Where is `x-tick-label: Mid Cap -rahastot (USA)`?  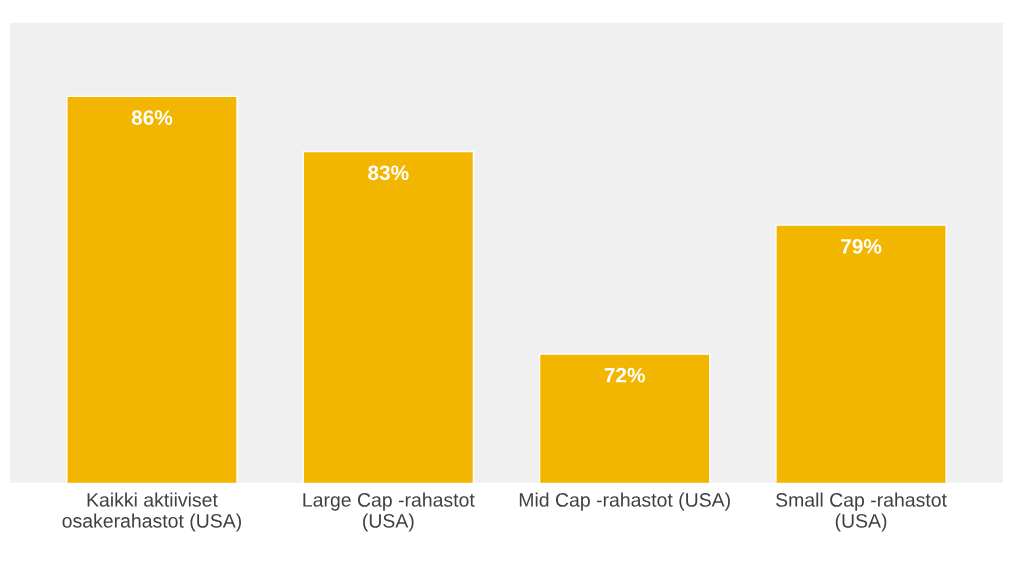
x-tick-label: Mid Cap -rahastot (USA) is located at coordinates (624, 501).